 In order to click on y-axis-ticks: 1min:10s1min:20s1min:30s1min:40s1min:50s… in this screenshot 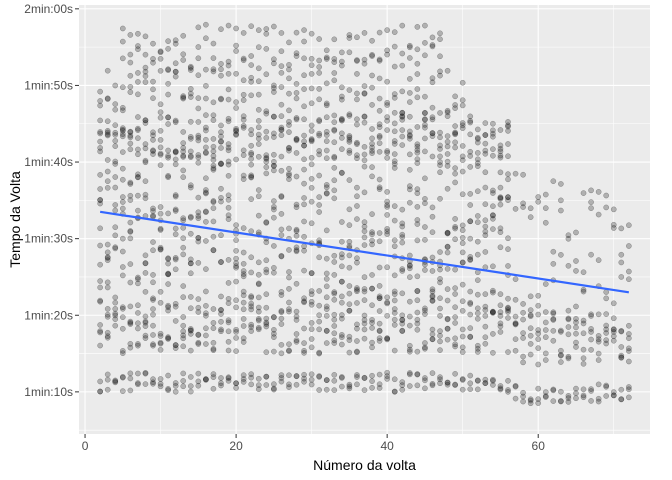, I will do `click(51, 200)`.